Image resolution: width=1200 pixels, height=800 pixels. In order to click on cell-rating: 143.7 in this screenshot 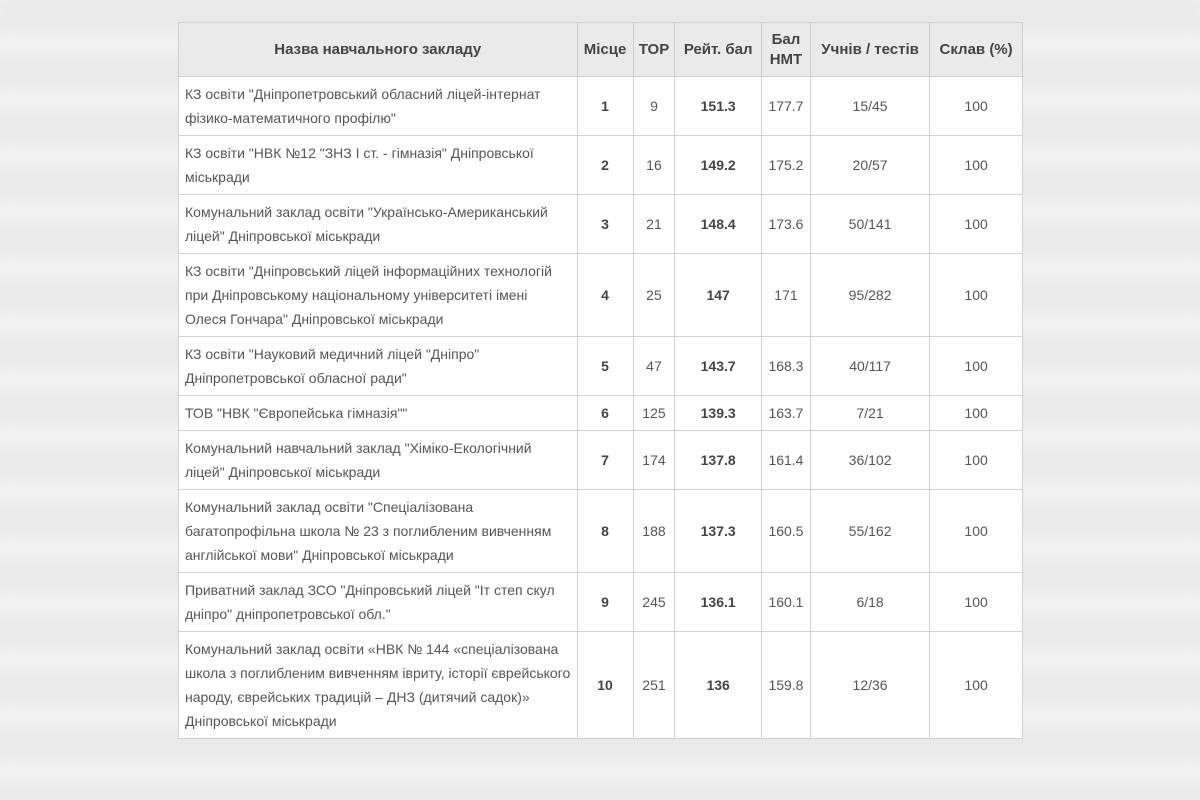, I will do `click(718, 366)`.